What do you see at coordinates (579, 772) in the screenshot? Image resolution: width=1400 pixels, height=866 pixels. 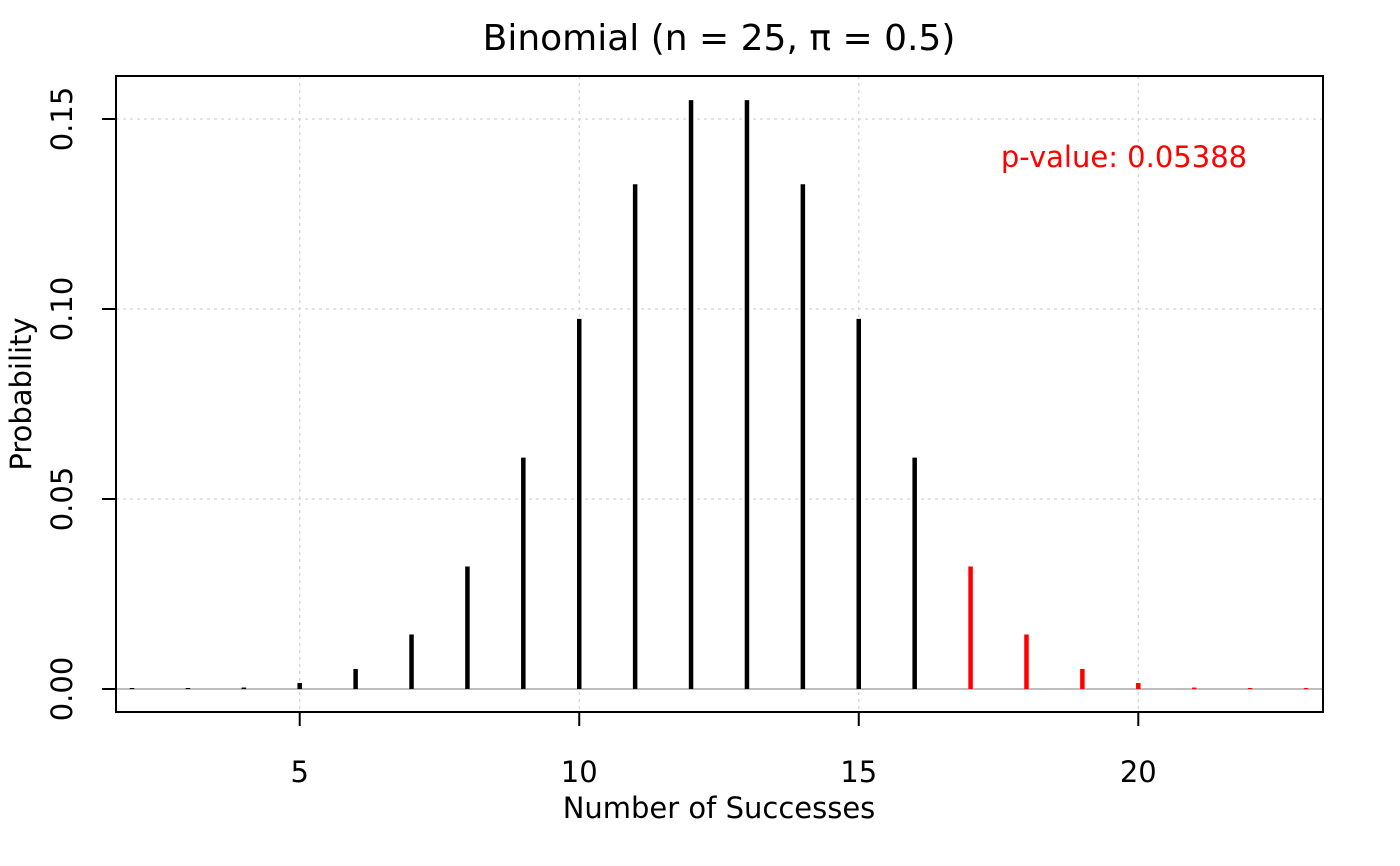 I see `x-tick-label: 10` at bounding box center [579, 772].